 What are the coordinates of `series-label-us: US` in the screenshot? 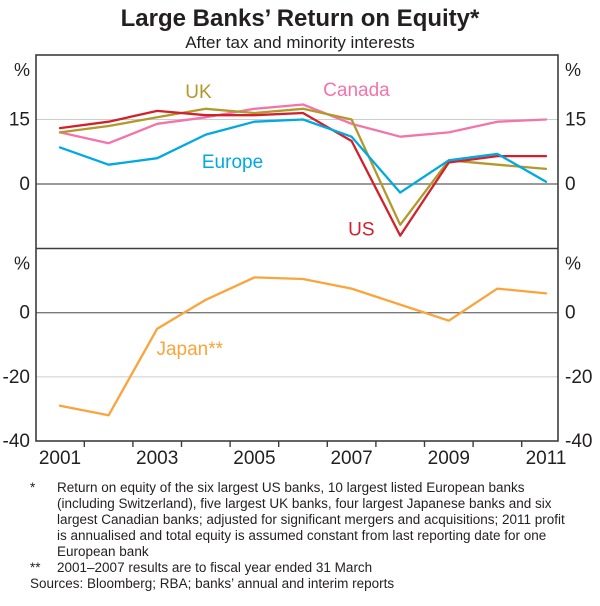 It's located at (361, 230).